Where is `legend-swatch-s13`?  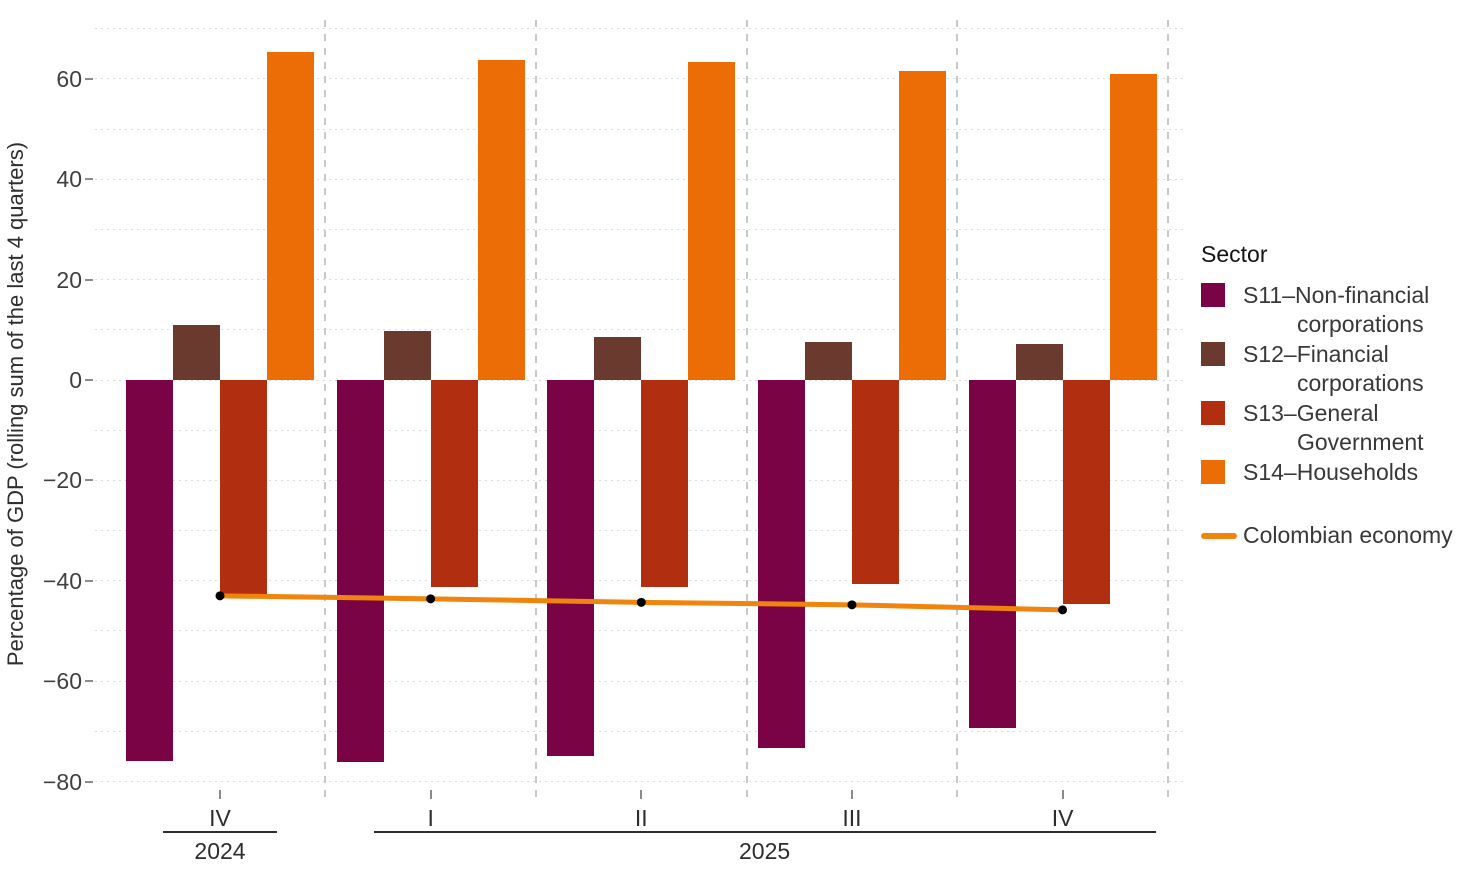 legend-swatch-s13 is located at coordinates (1213, 413).